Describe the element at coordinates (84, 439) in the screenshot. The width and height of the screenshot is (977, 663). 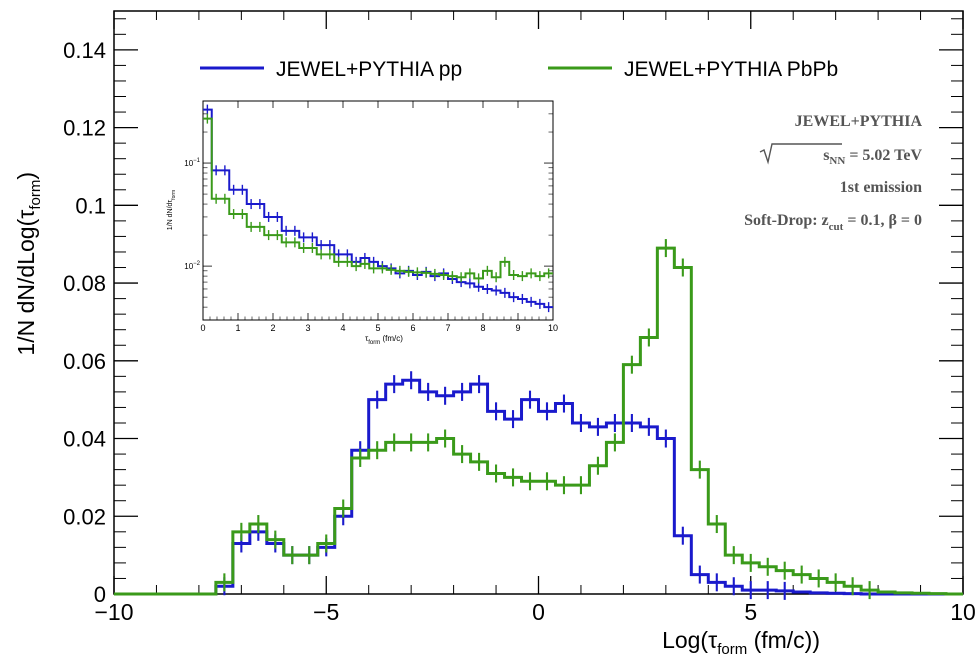
I see `y-tick-label: 0.04` at that location.